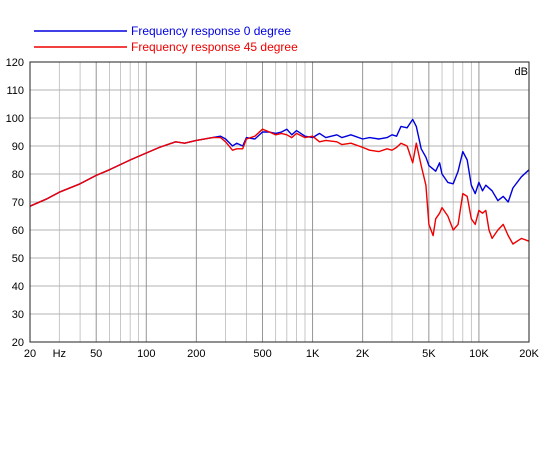 Image resolution: width=550 pixels, height=450 pixels. I want to click on y-tick-label: 120, so click(15, 63).